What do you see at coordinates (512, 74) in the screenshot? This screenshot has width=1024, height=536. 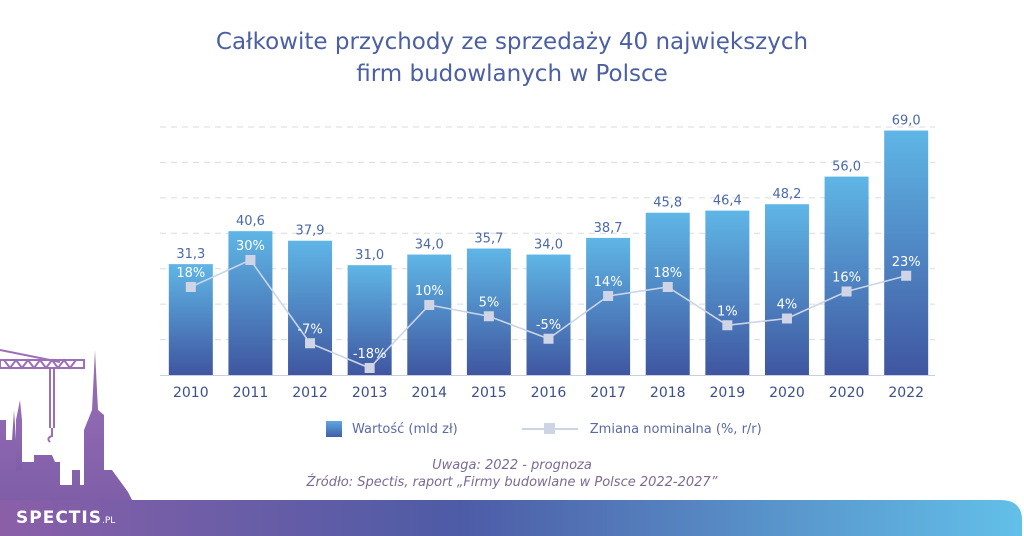 I see `chart-title-line-2: firm budowlanych w Polsce` at bounding box center [512, 74].